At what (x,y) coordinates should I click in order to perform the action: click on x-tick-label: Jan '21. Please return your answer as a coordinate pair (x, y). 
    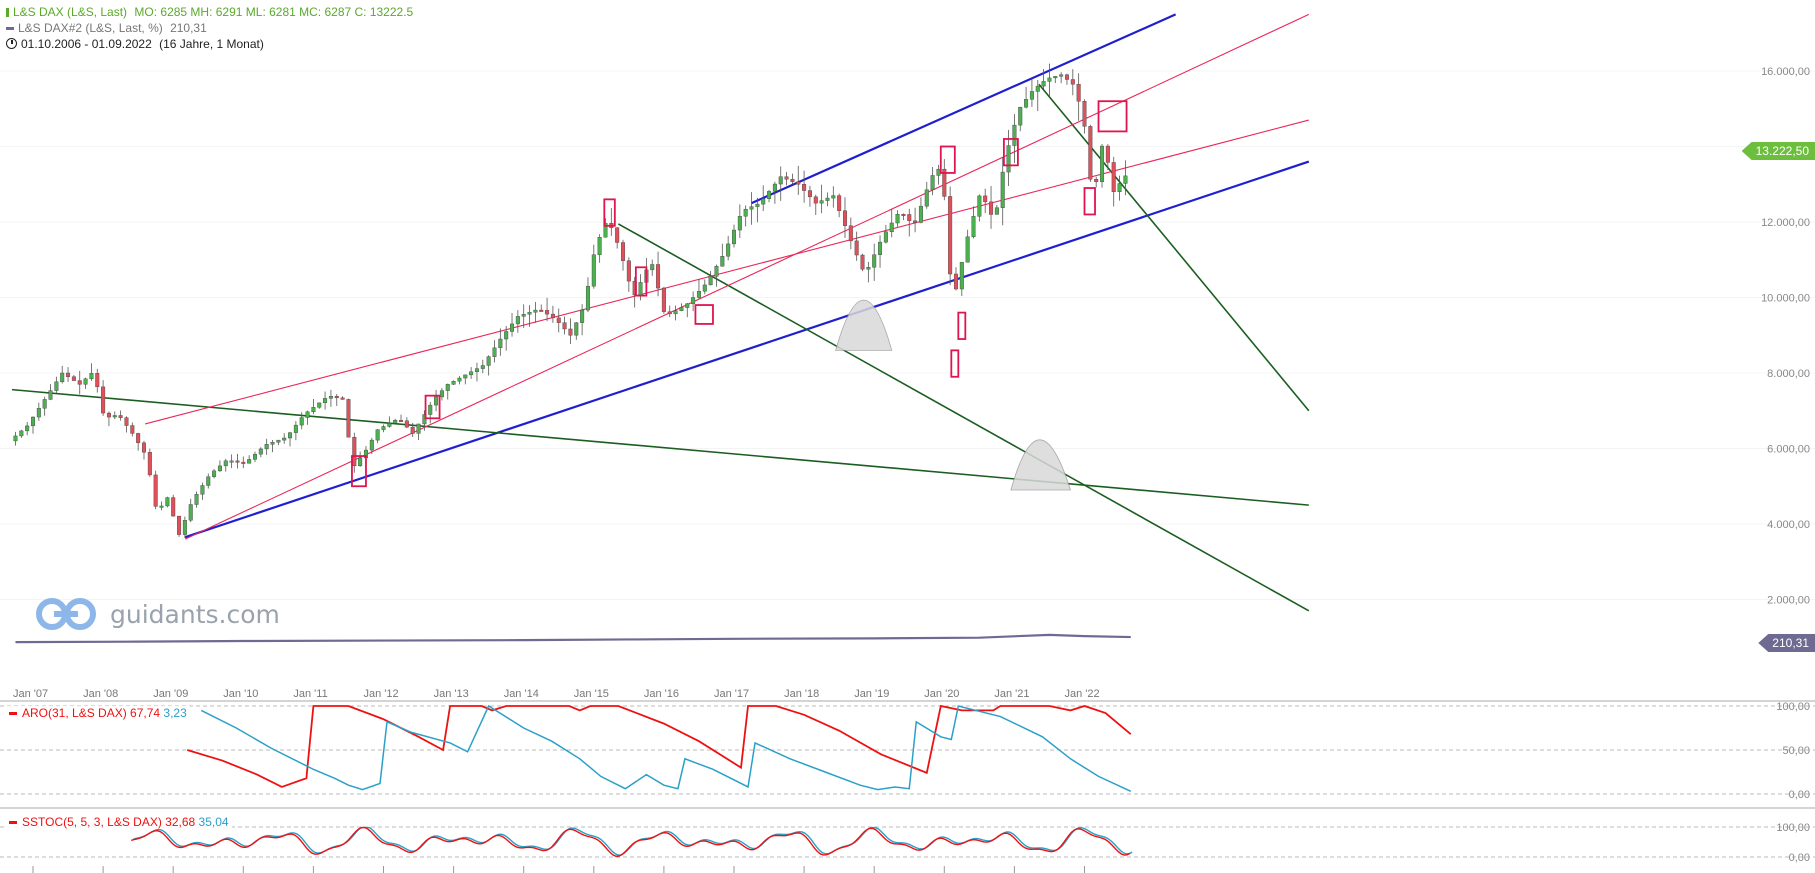
    Looking at the image, I should click on (1011, 694).